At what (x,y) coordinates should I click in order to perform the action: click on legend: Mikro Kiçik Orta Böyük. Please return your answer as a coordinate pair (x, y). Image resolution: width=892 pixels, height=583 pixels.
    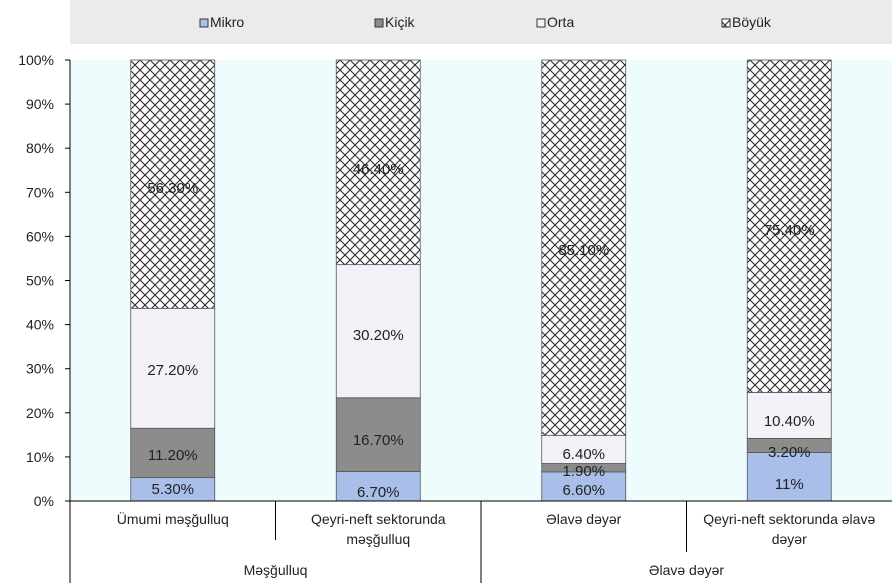
    Looking at the image, I should click on (481, 22).